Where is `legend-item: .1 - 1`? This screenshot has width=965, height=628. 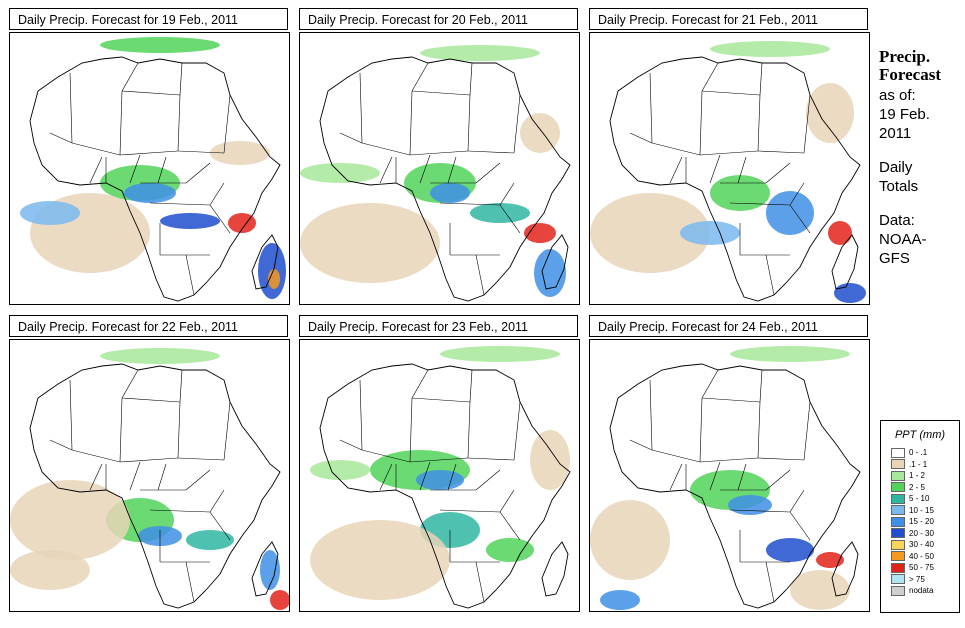 legend-item: .1 - 1 is located at coordinates (920, 465).